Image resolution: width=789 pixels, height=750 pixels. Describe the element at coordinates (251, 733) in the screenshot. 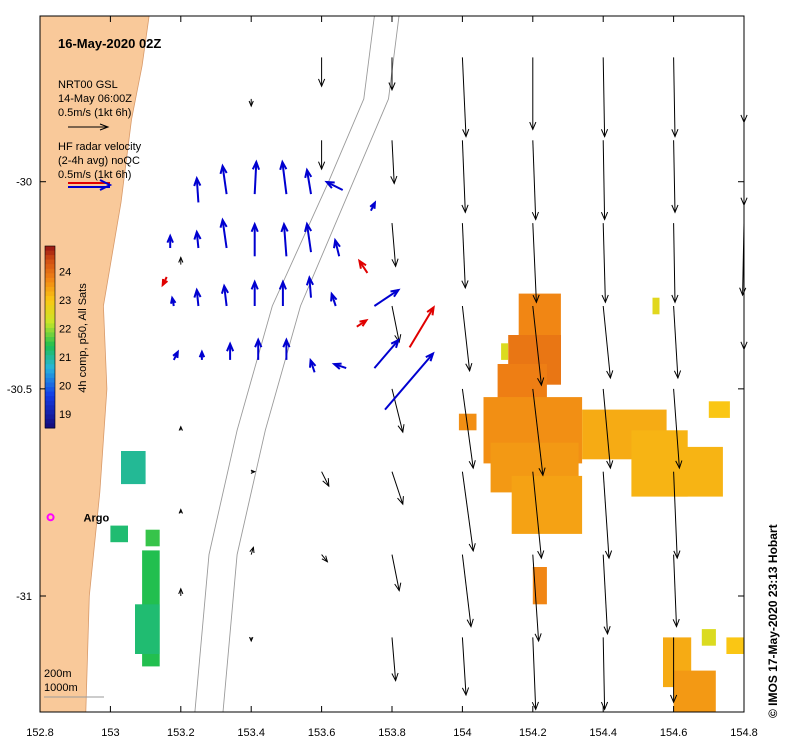

I see `x-tick-label: 153.4` at that location.